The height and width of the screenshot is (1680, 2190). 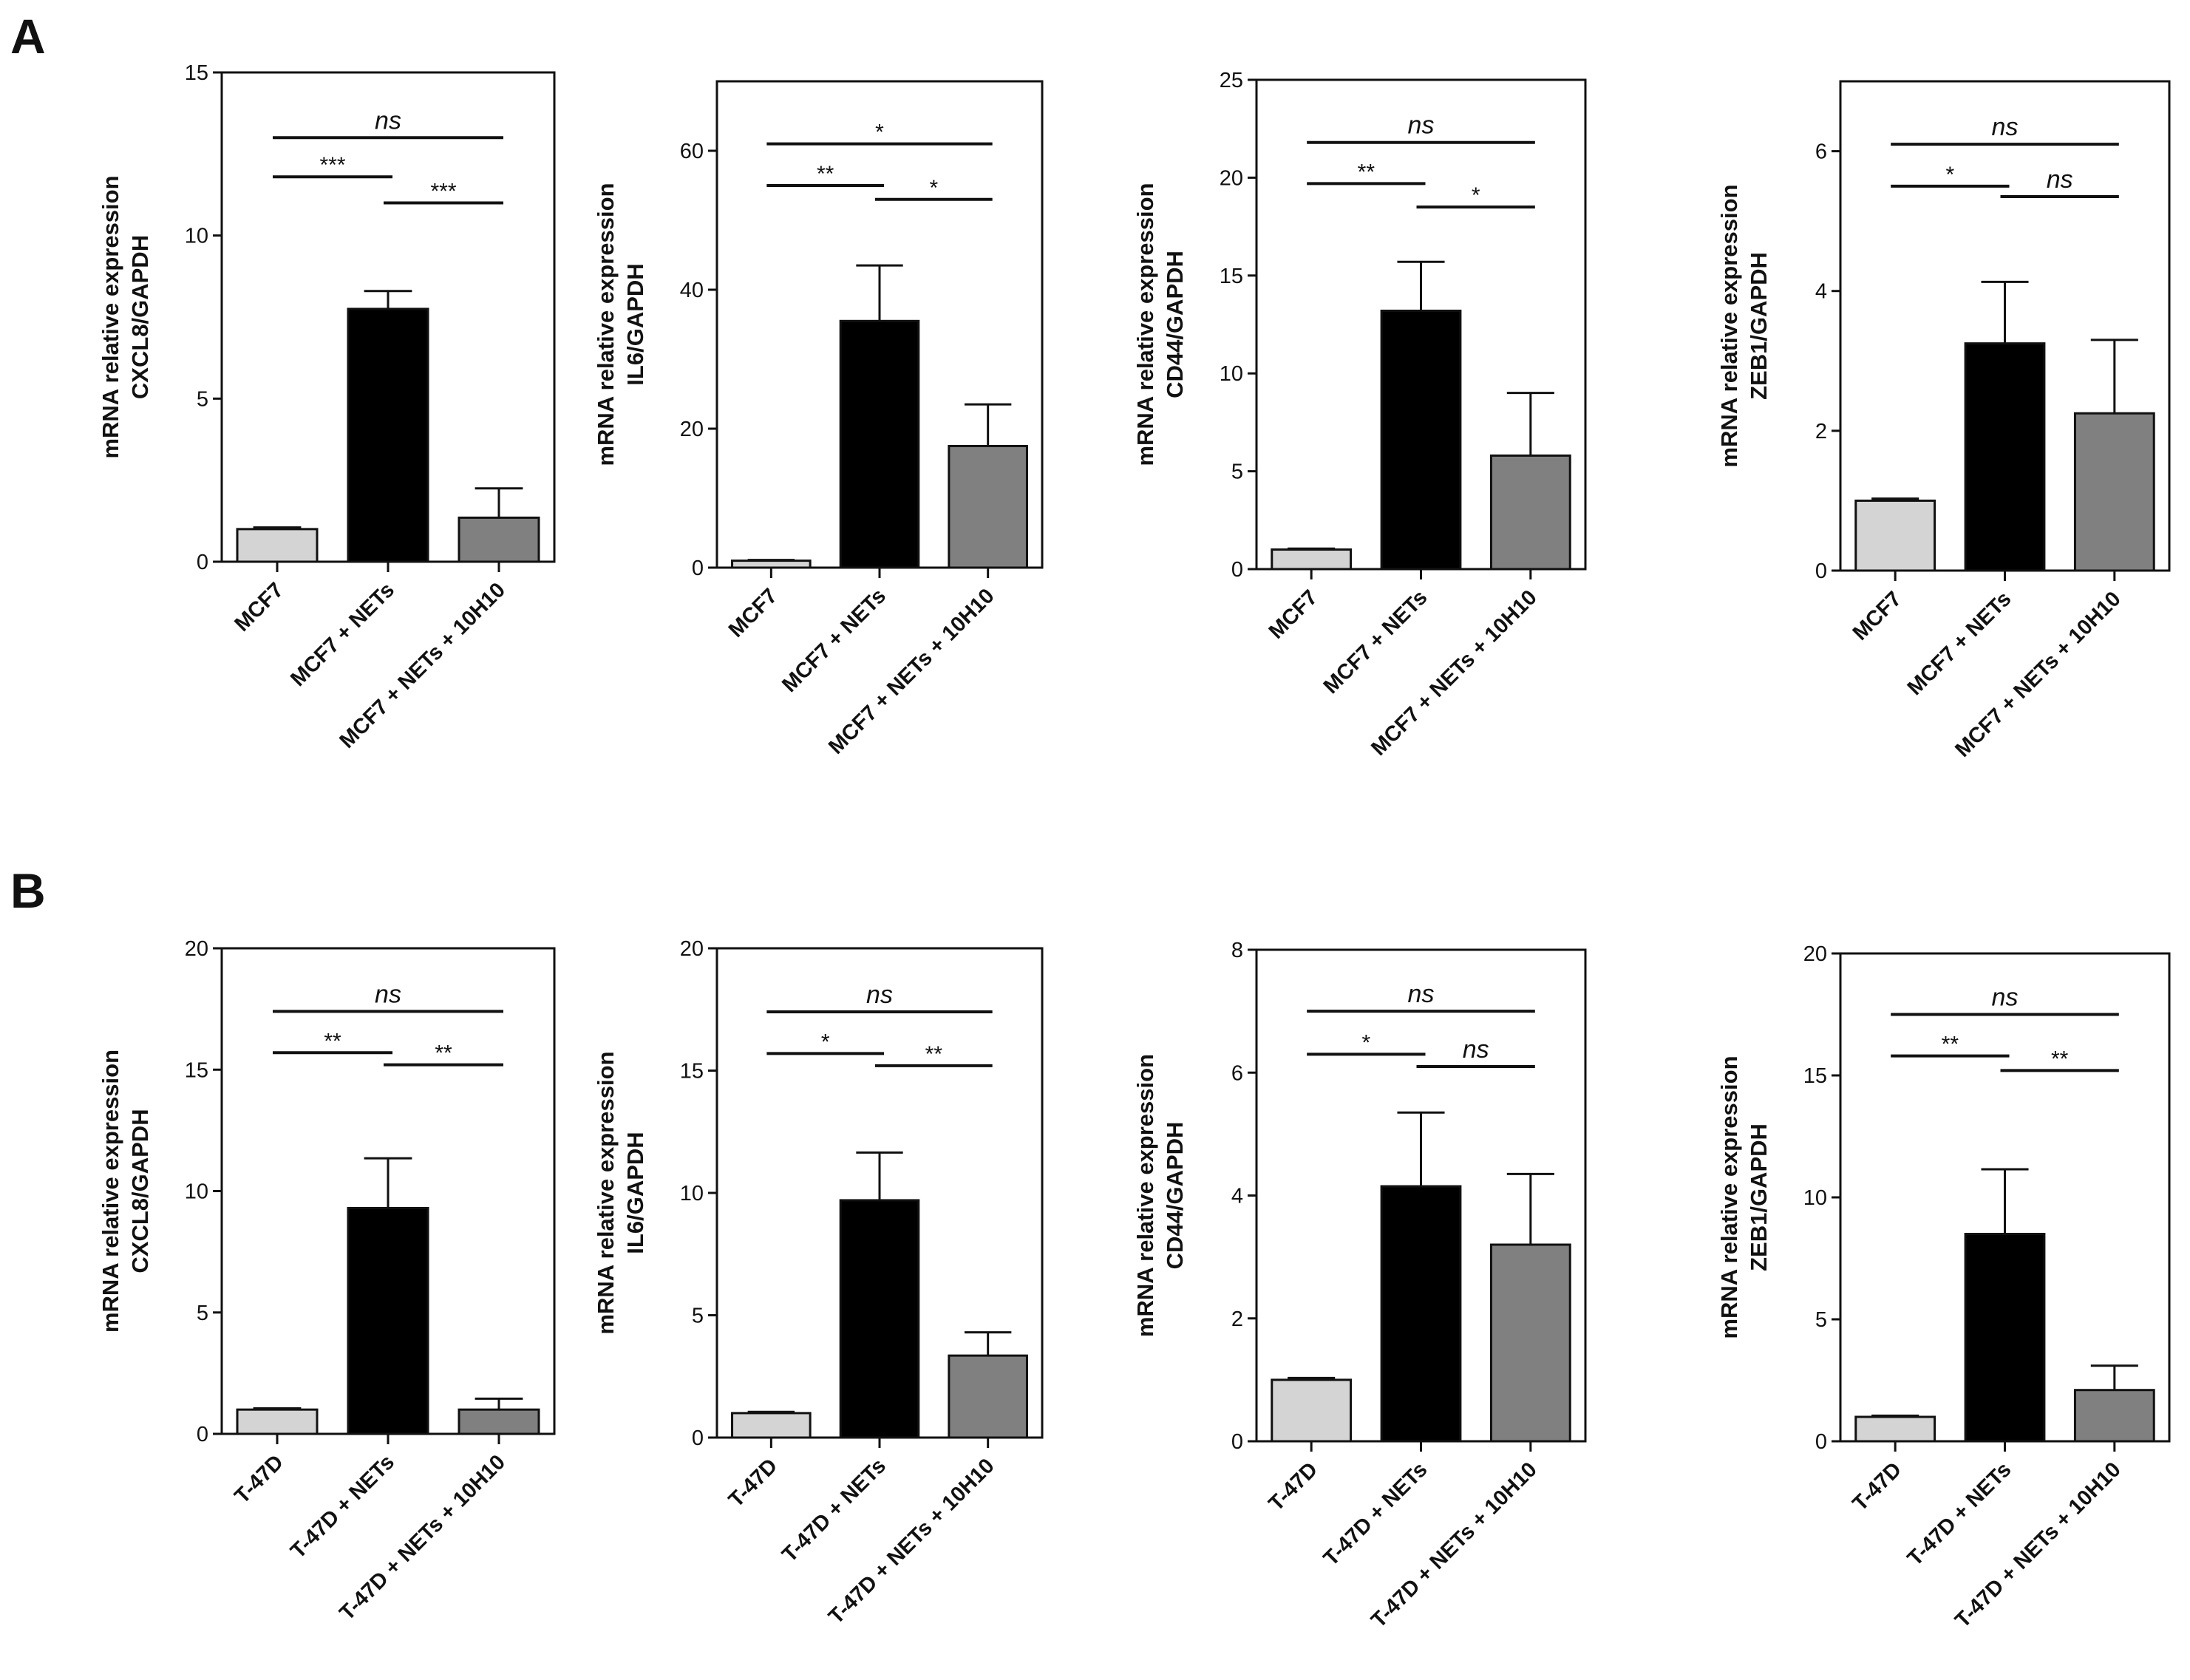 What do you see at coordinates (635, 324) in the screenshot?
I see `y-axis-label-line2: IL6/GAPDH` at bounding box center [635, 324].